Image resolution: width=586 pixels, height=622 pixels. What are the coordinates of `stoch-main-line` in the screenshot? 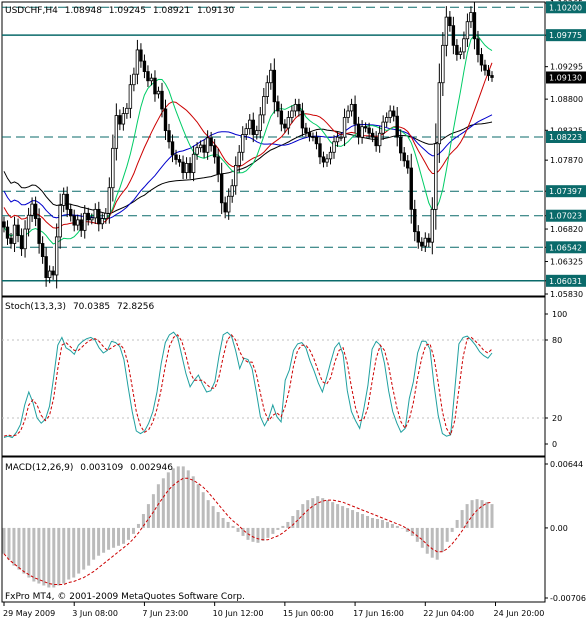 It's located at (248, 385).